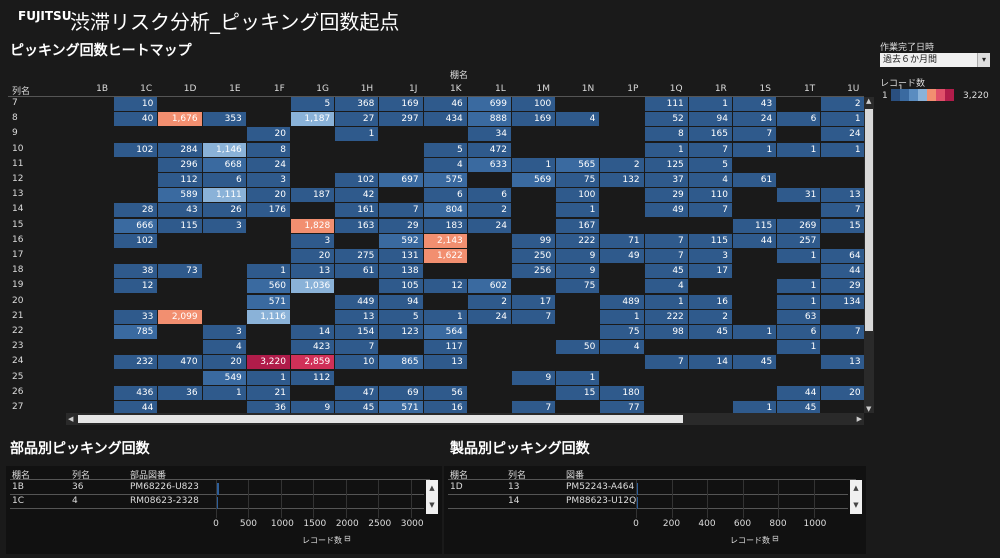 Image resolution: width=1000 pixels, height=558 pixels. I want to click on heatmap-cell: 169, so click(401, 104).